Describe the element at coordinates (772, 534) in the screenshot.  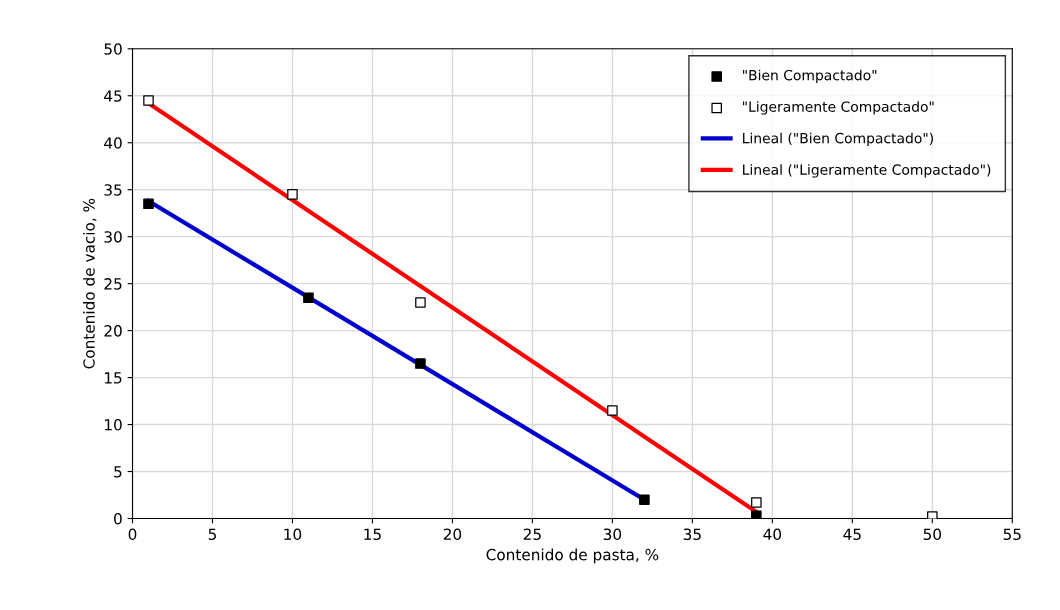
I see `x-tick-label: 40` at that location.